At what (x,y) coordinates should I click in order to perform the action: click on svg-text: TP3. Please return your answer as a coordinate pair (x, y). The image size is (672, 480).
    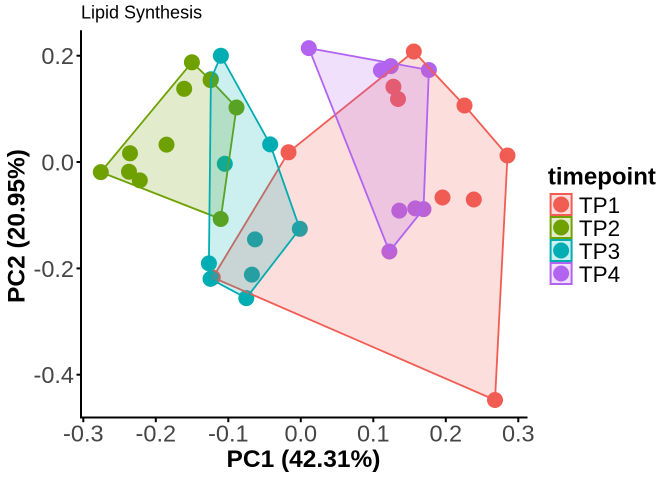
    Looking at the image, I should click on (599, 251).